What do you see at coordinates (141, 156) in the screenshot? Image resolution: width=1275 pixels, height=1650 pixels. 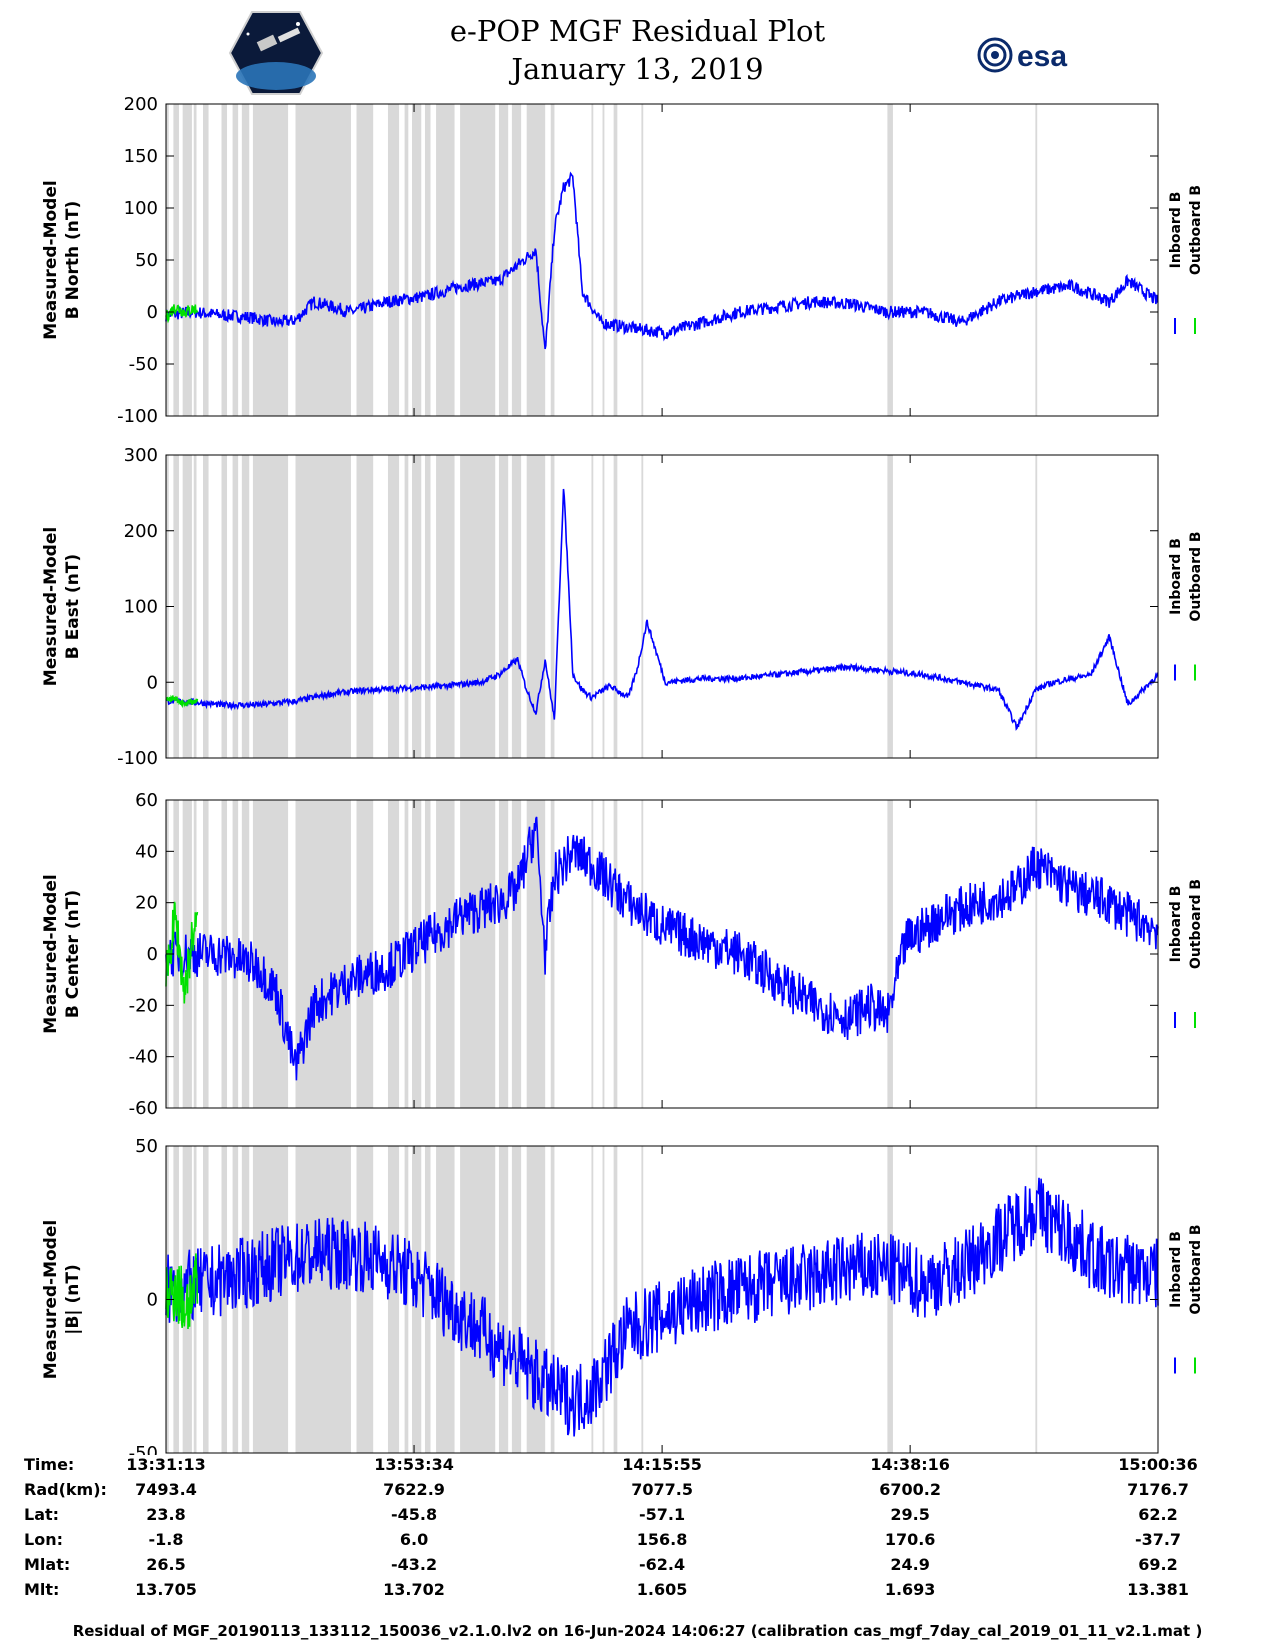 I see `y-tick-label: 150` at bounding box center [141, 156].